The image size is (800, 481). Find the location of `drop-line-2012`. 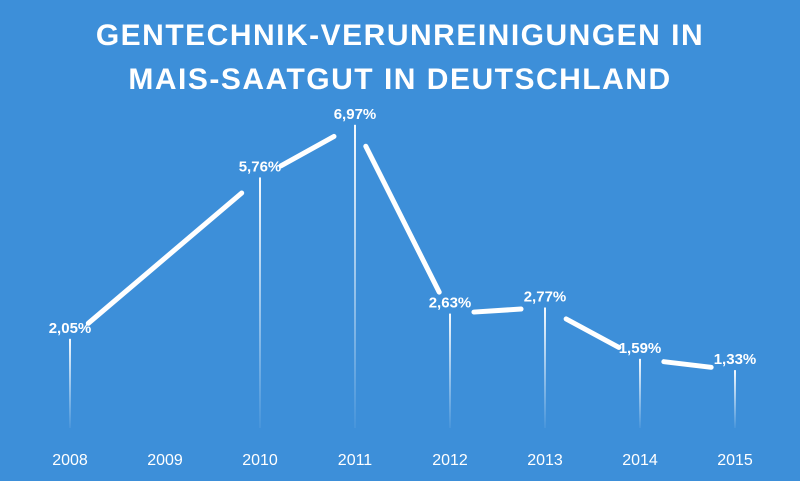

drop-line-2012 is located at coordinates (450, 370).